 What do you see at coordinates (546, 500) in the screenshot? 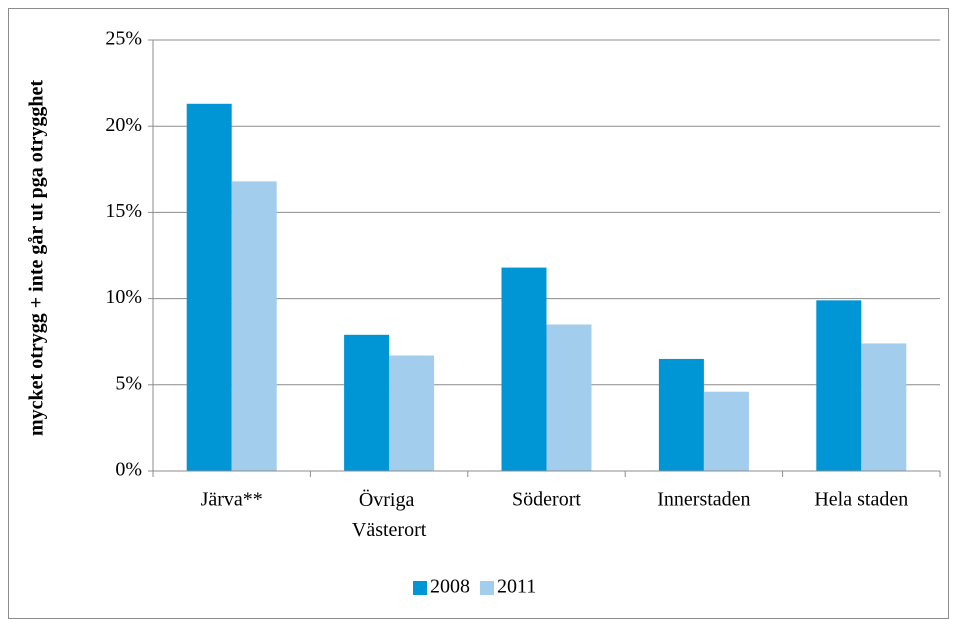
I see `x-tick-label: Söderort` at bounding box center [546, 500].